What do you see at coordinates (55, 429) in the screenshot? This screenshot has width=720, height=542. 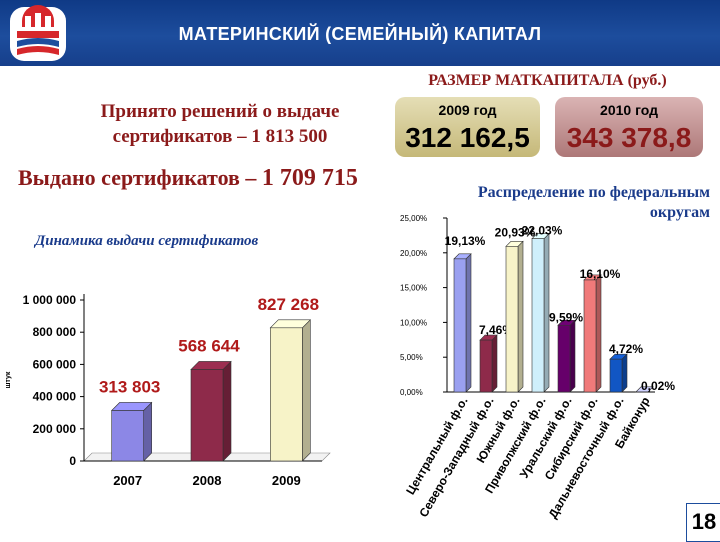 I see `dynamics-ytick-label: 200 000` at bounding box center [55, 429].